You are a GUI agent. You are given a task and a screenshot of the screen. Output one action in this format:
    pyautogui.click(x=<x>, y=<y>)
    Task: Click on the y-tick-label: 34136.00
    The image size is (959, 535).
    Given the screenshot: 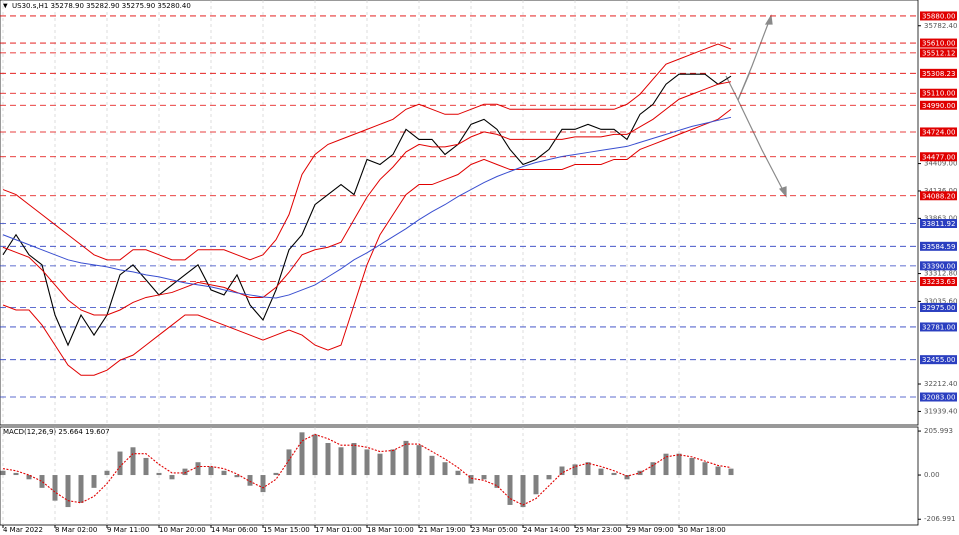 What is the action you would take?
    pyautogui.click(x=940, y=191)
    